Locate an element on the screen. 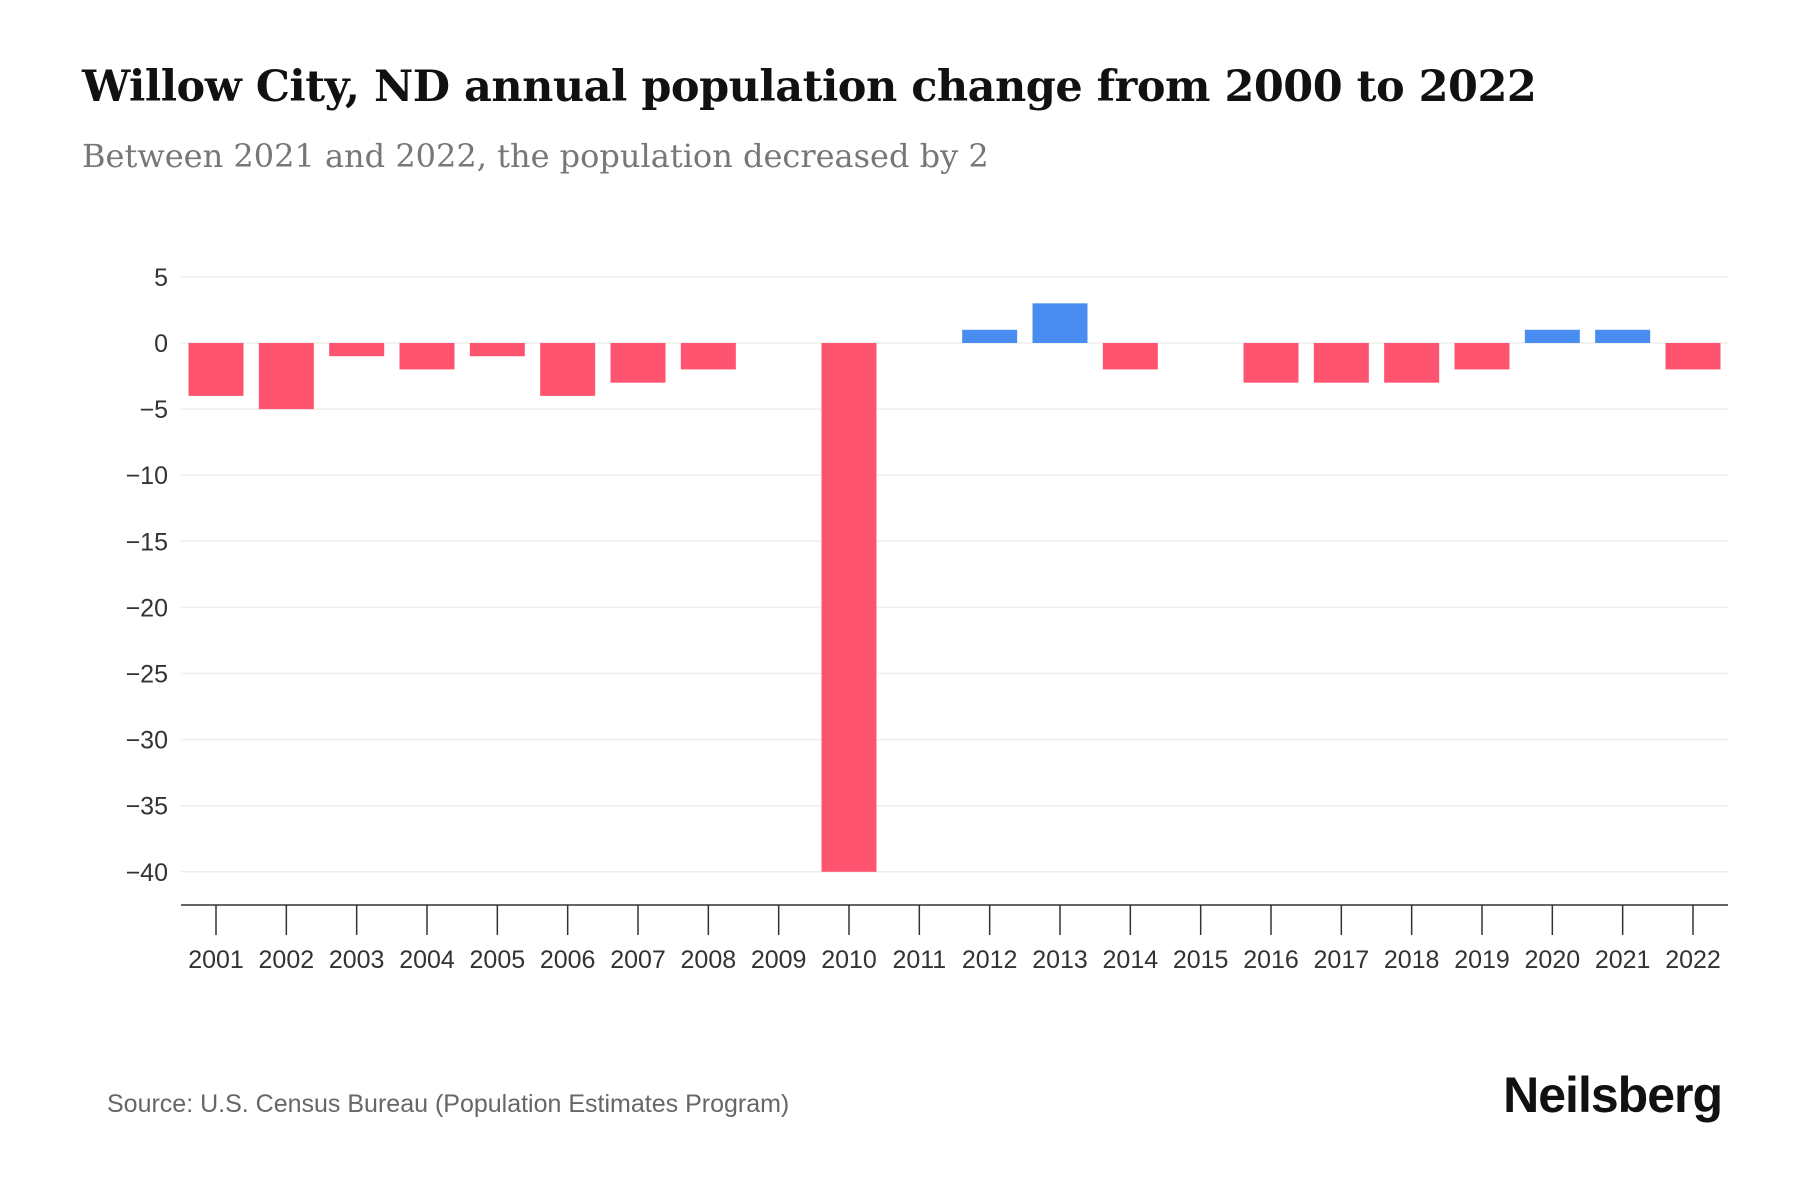 The width and height of the screenshot is (1800, 1200). y-tick-label: −40 is located at coordinates (147, 873).